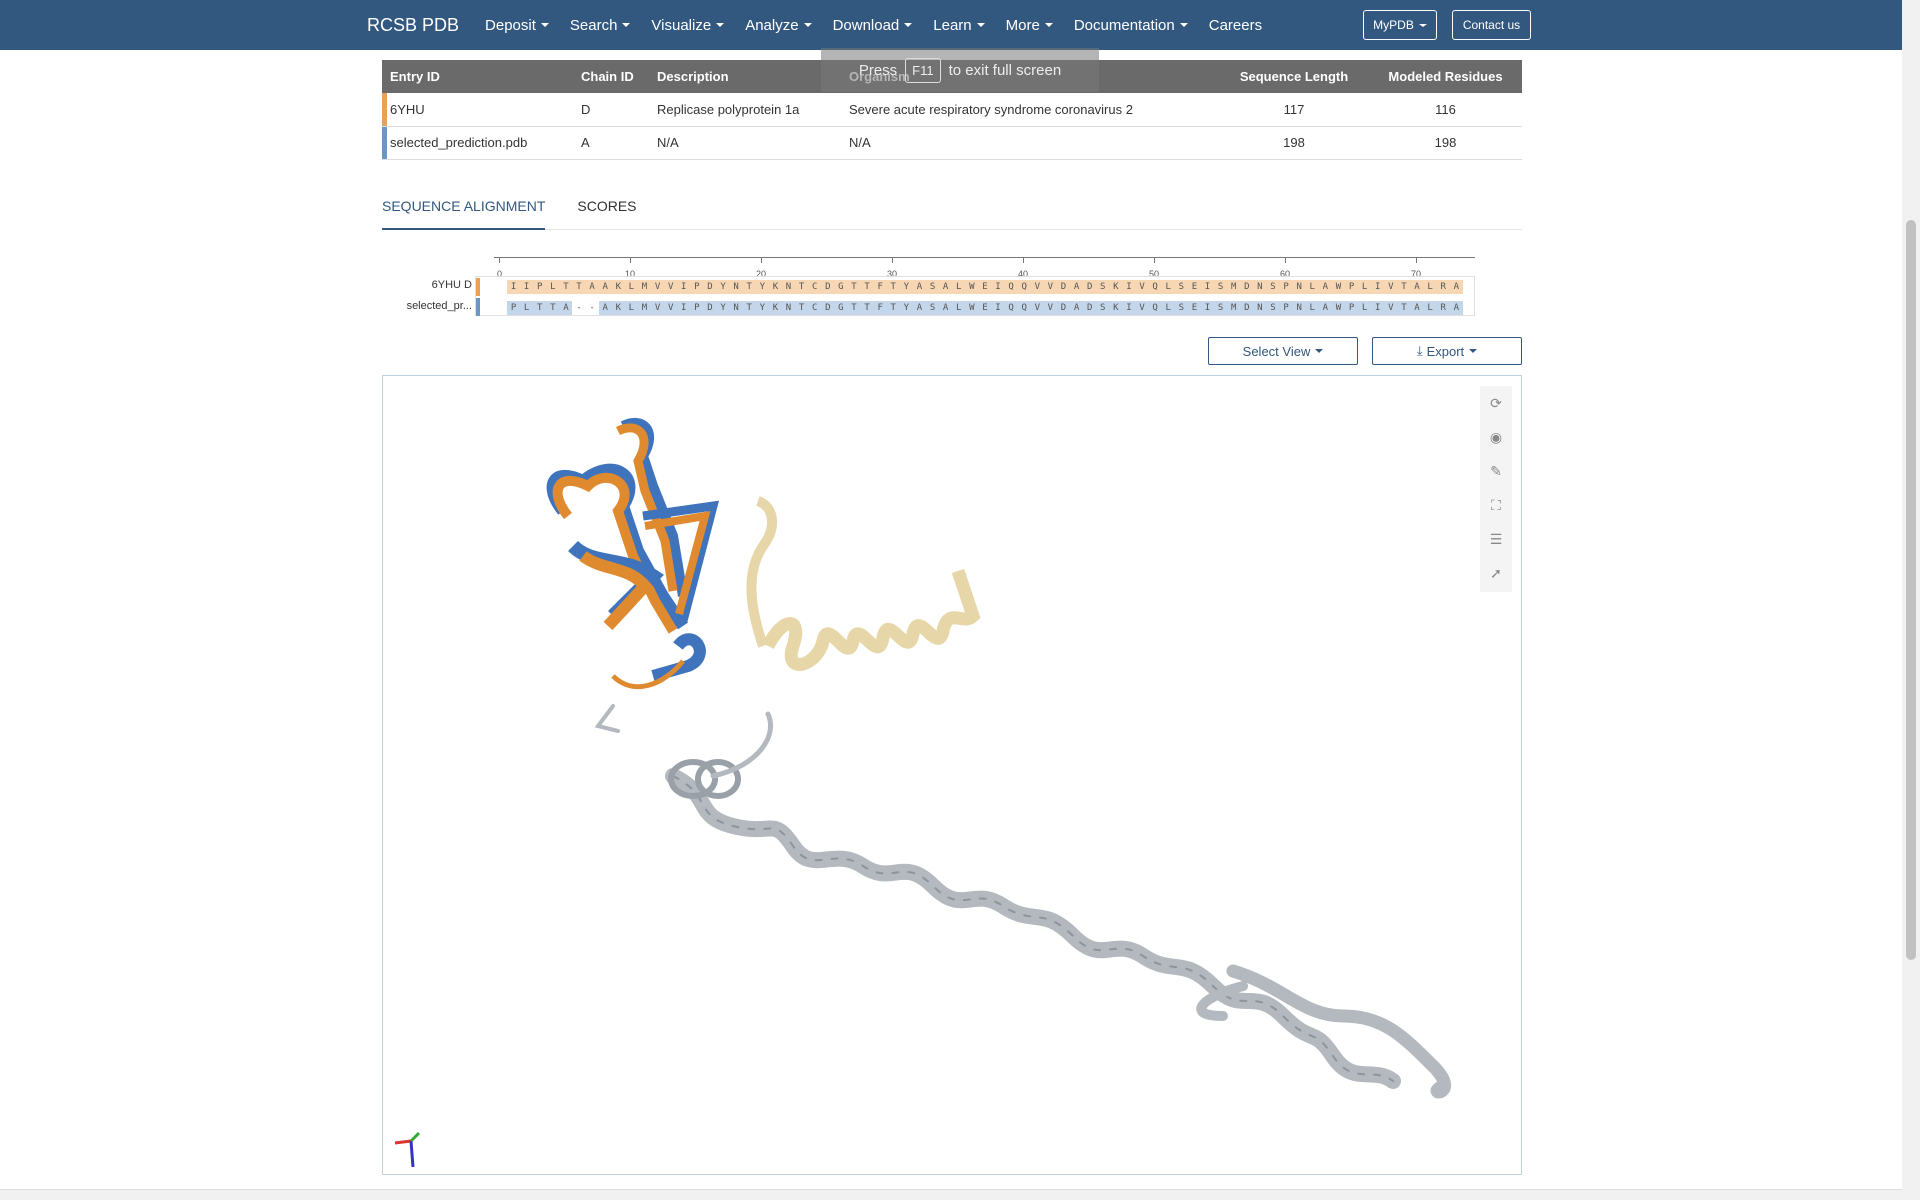  I want to click on nav-learn: Learn, so click(959, 25).